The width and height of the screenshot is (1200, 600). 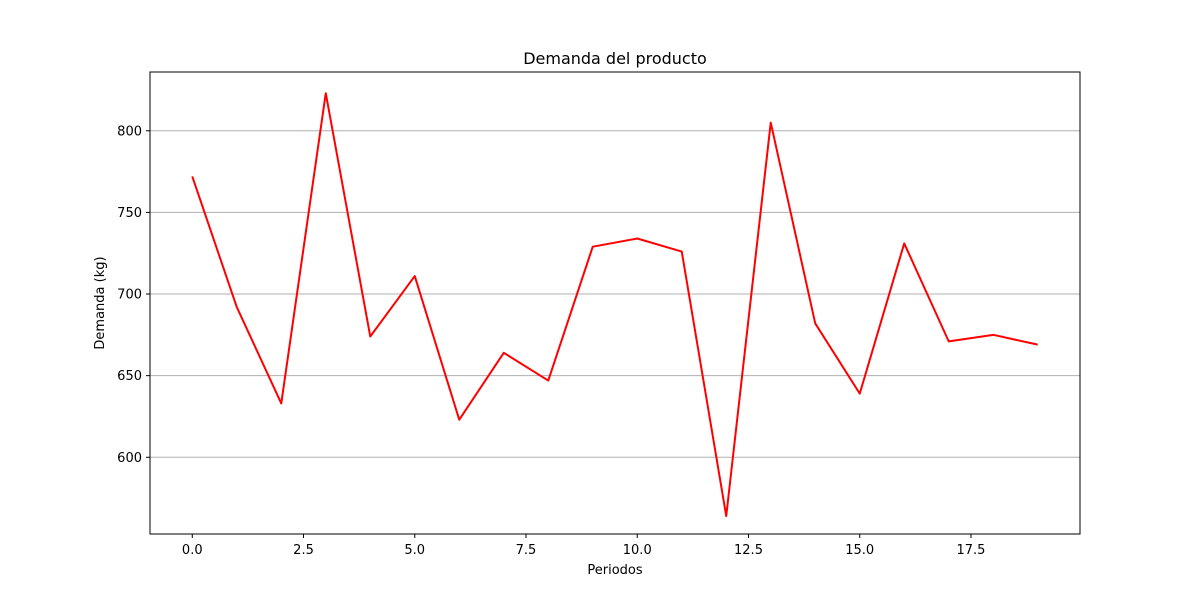 What do you see at coordinates (748, 550) in the screenshot?
I see `x-tick-label: 12.5` at bounding box center [748, 550].